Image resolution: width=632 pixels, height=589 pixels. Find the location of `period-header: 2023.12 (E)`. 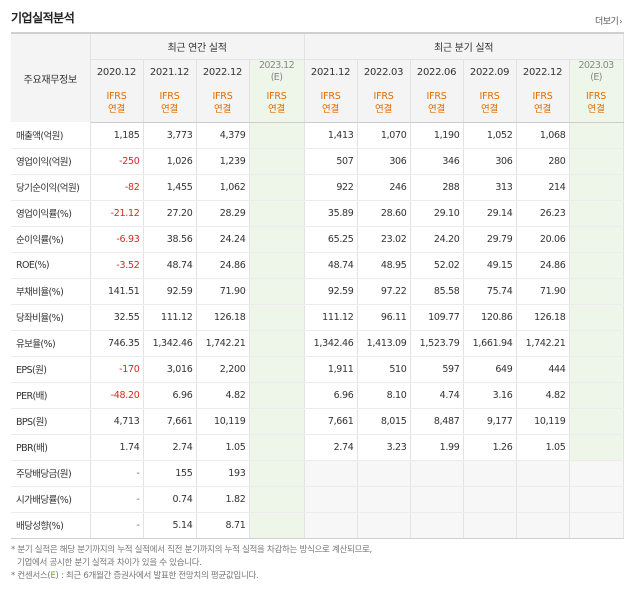

period-header: 2023.12 (E) is located at coordinates (277, 72).